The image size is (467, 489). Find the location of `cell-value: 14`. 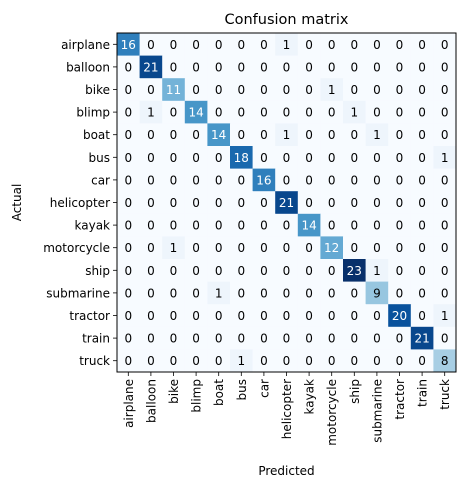

cell-value: 14 is located at coordinates (195, 113).